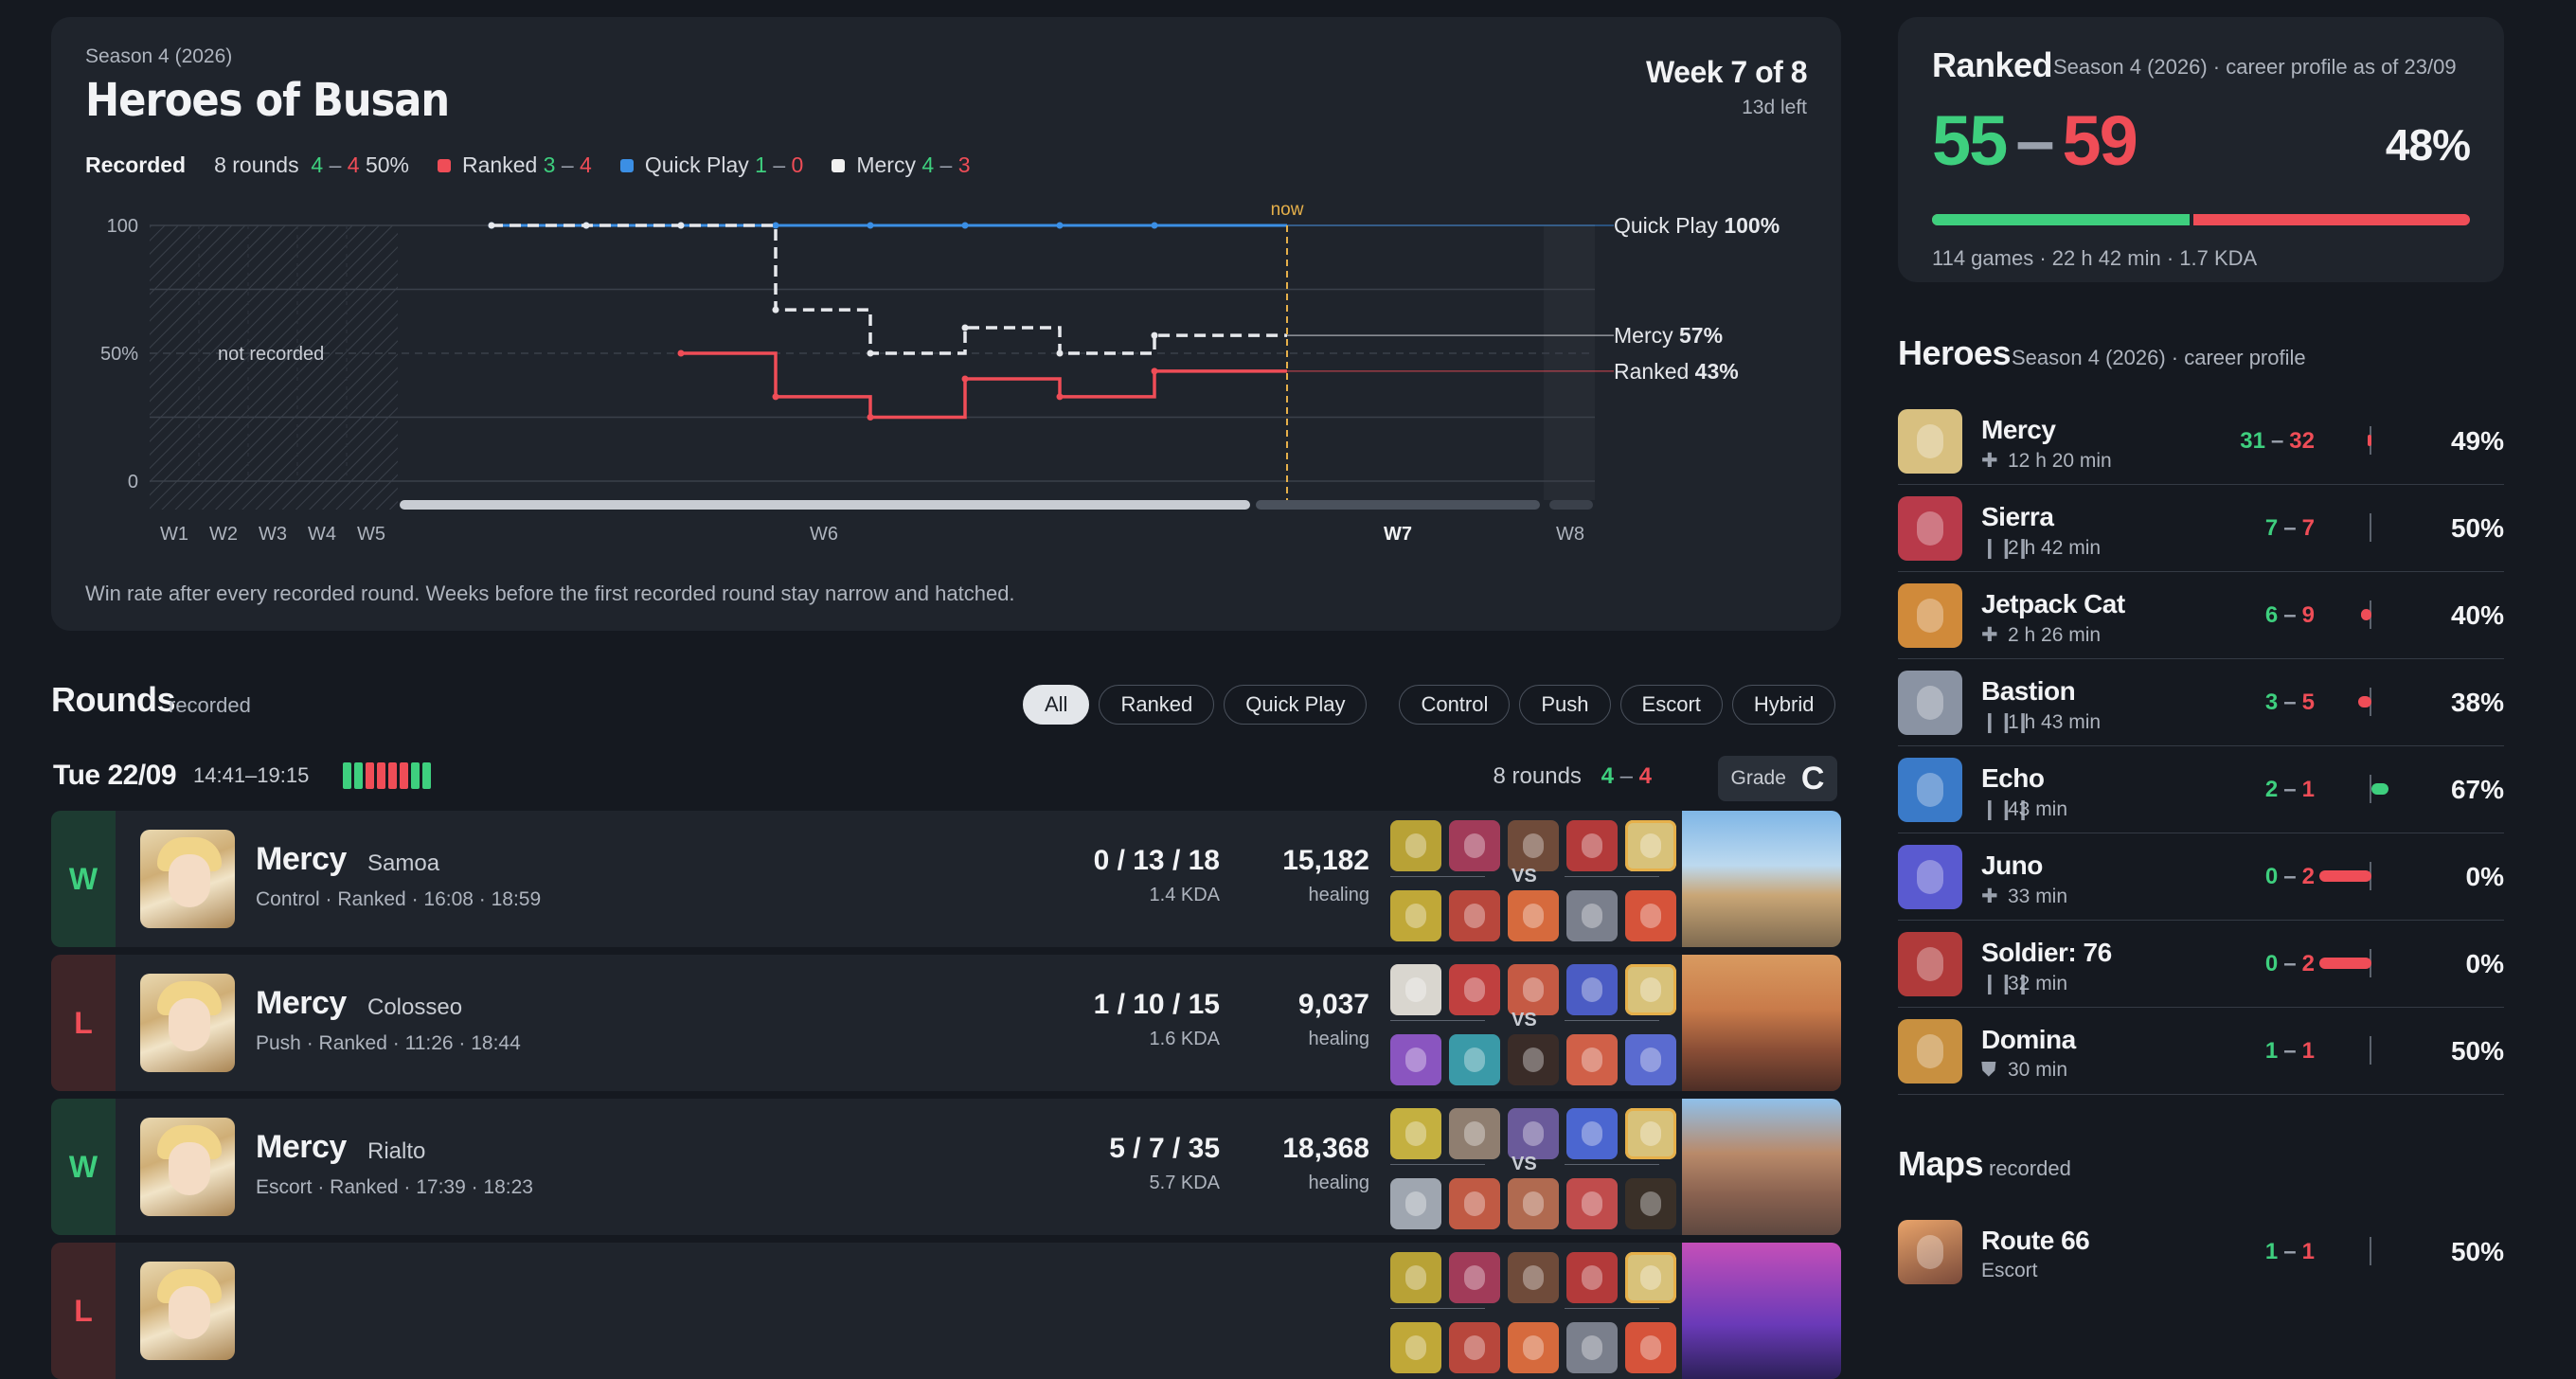 The height and width of the screenshot is (1379, 2576). I want to click on hero-row-soldier-76: Soldier: 76 ❙❙❙32 min 0–2 0%, so click(2201, 964).